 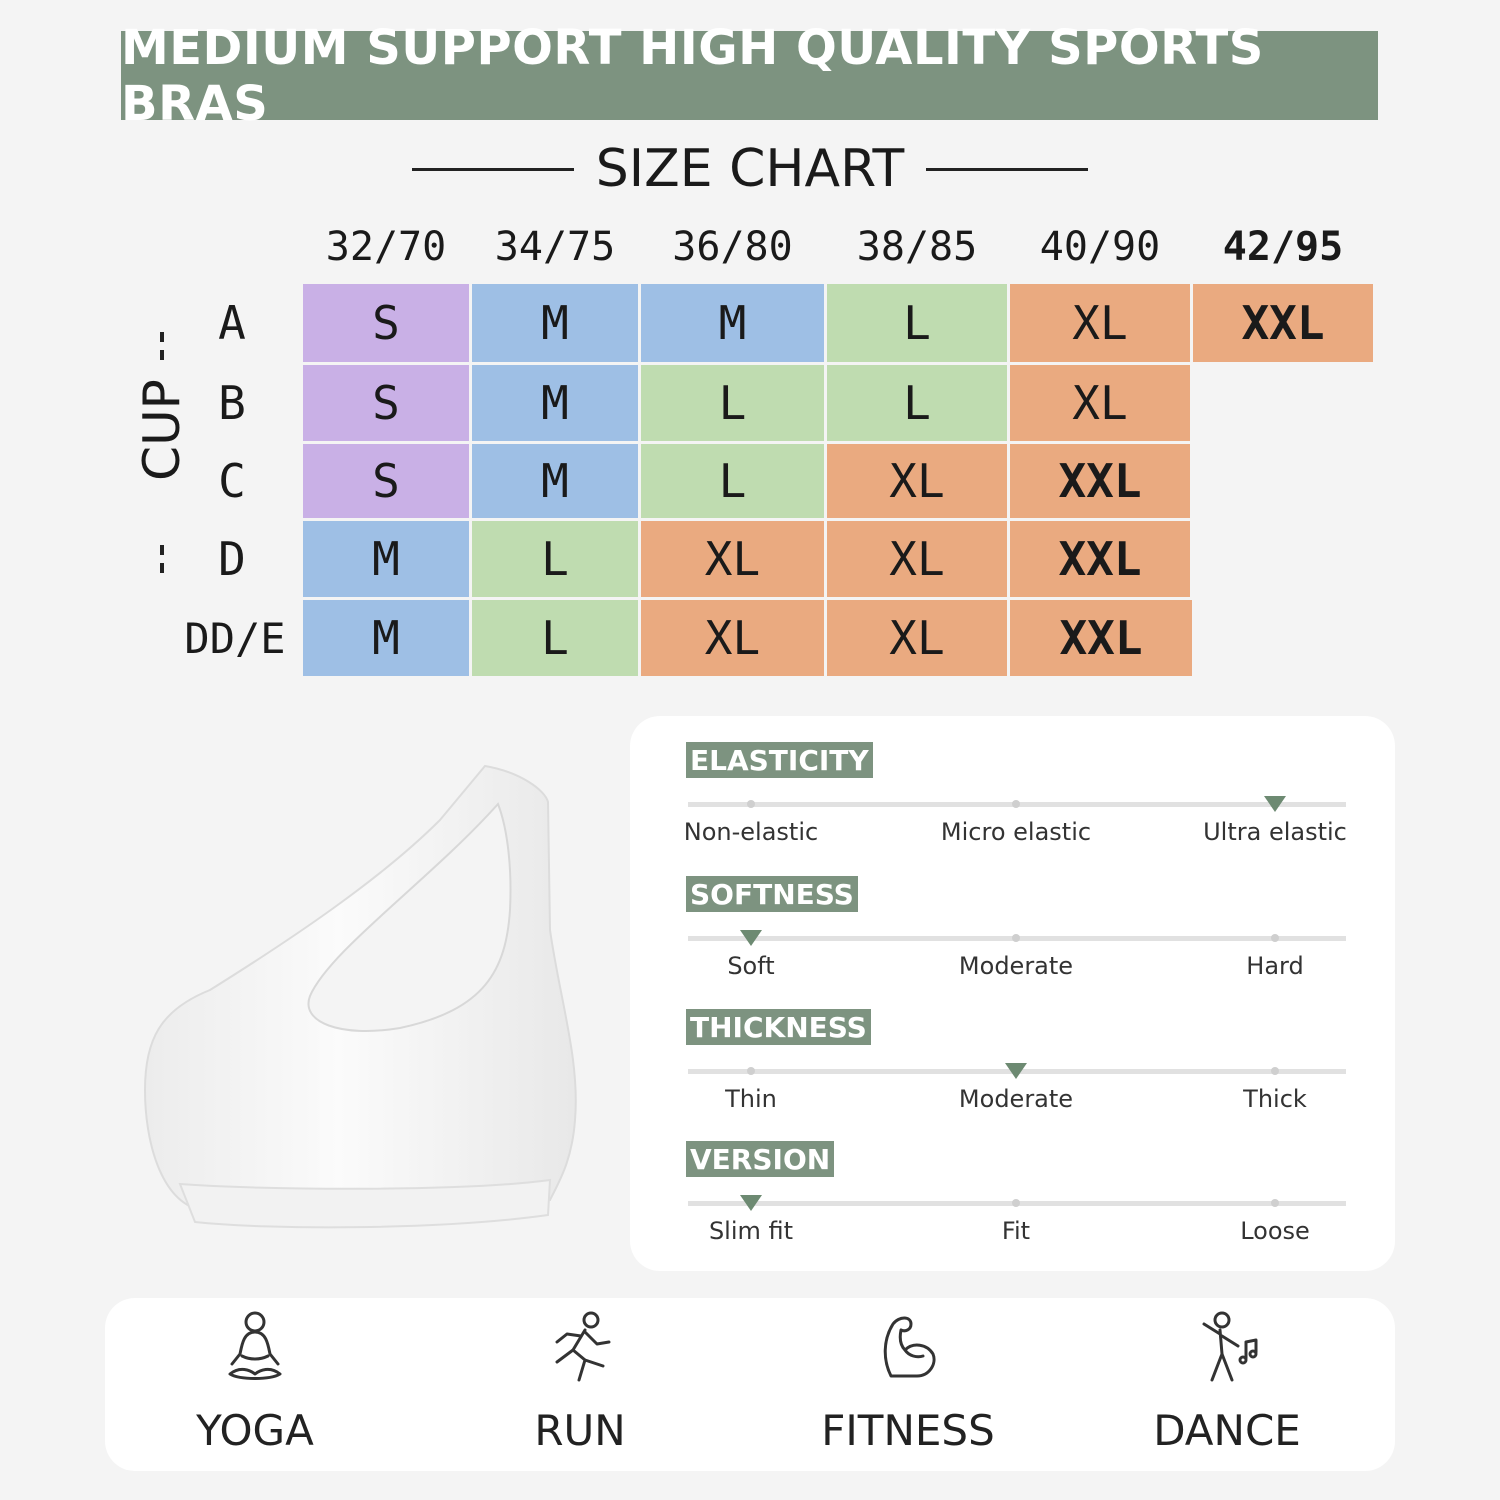 What do you see at coordinates (1007, 169) in the screenshot?
I see `divider-line-right` at bounding box center [1007, 169].